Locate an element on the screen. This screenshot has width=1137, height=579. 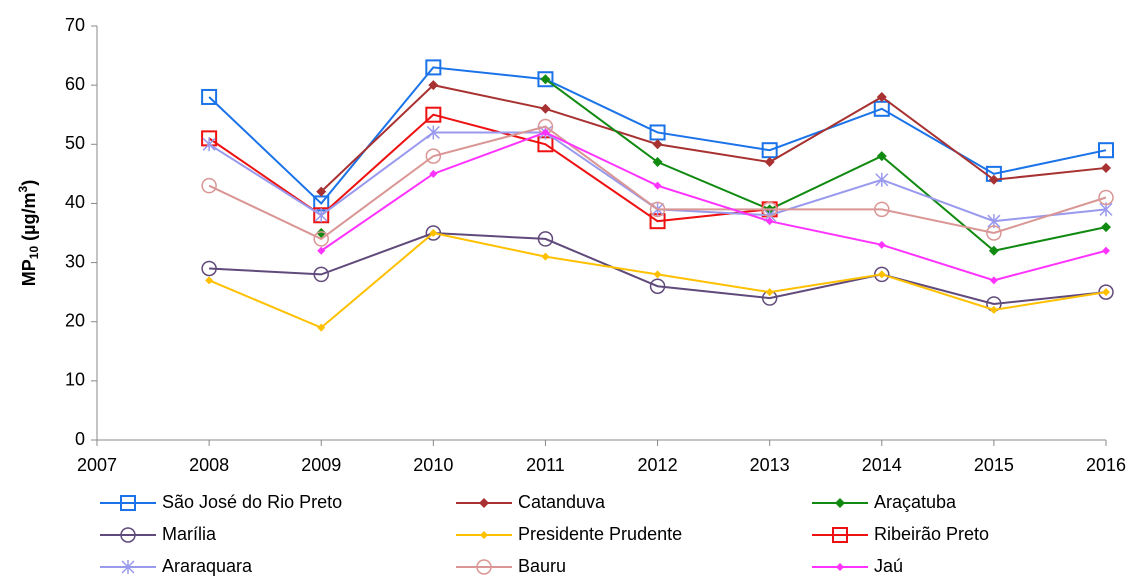
y-label-sub: 10 is located at coordinates (34, 253).